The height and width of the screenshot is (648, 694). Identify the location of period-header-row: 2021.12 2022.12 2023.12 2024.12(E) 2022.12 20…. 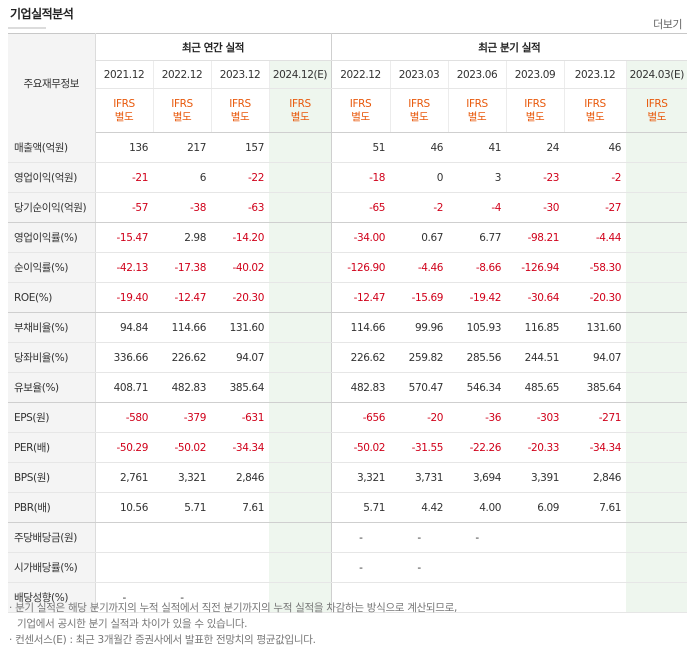
(348, 74).